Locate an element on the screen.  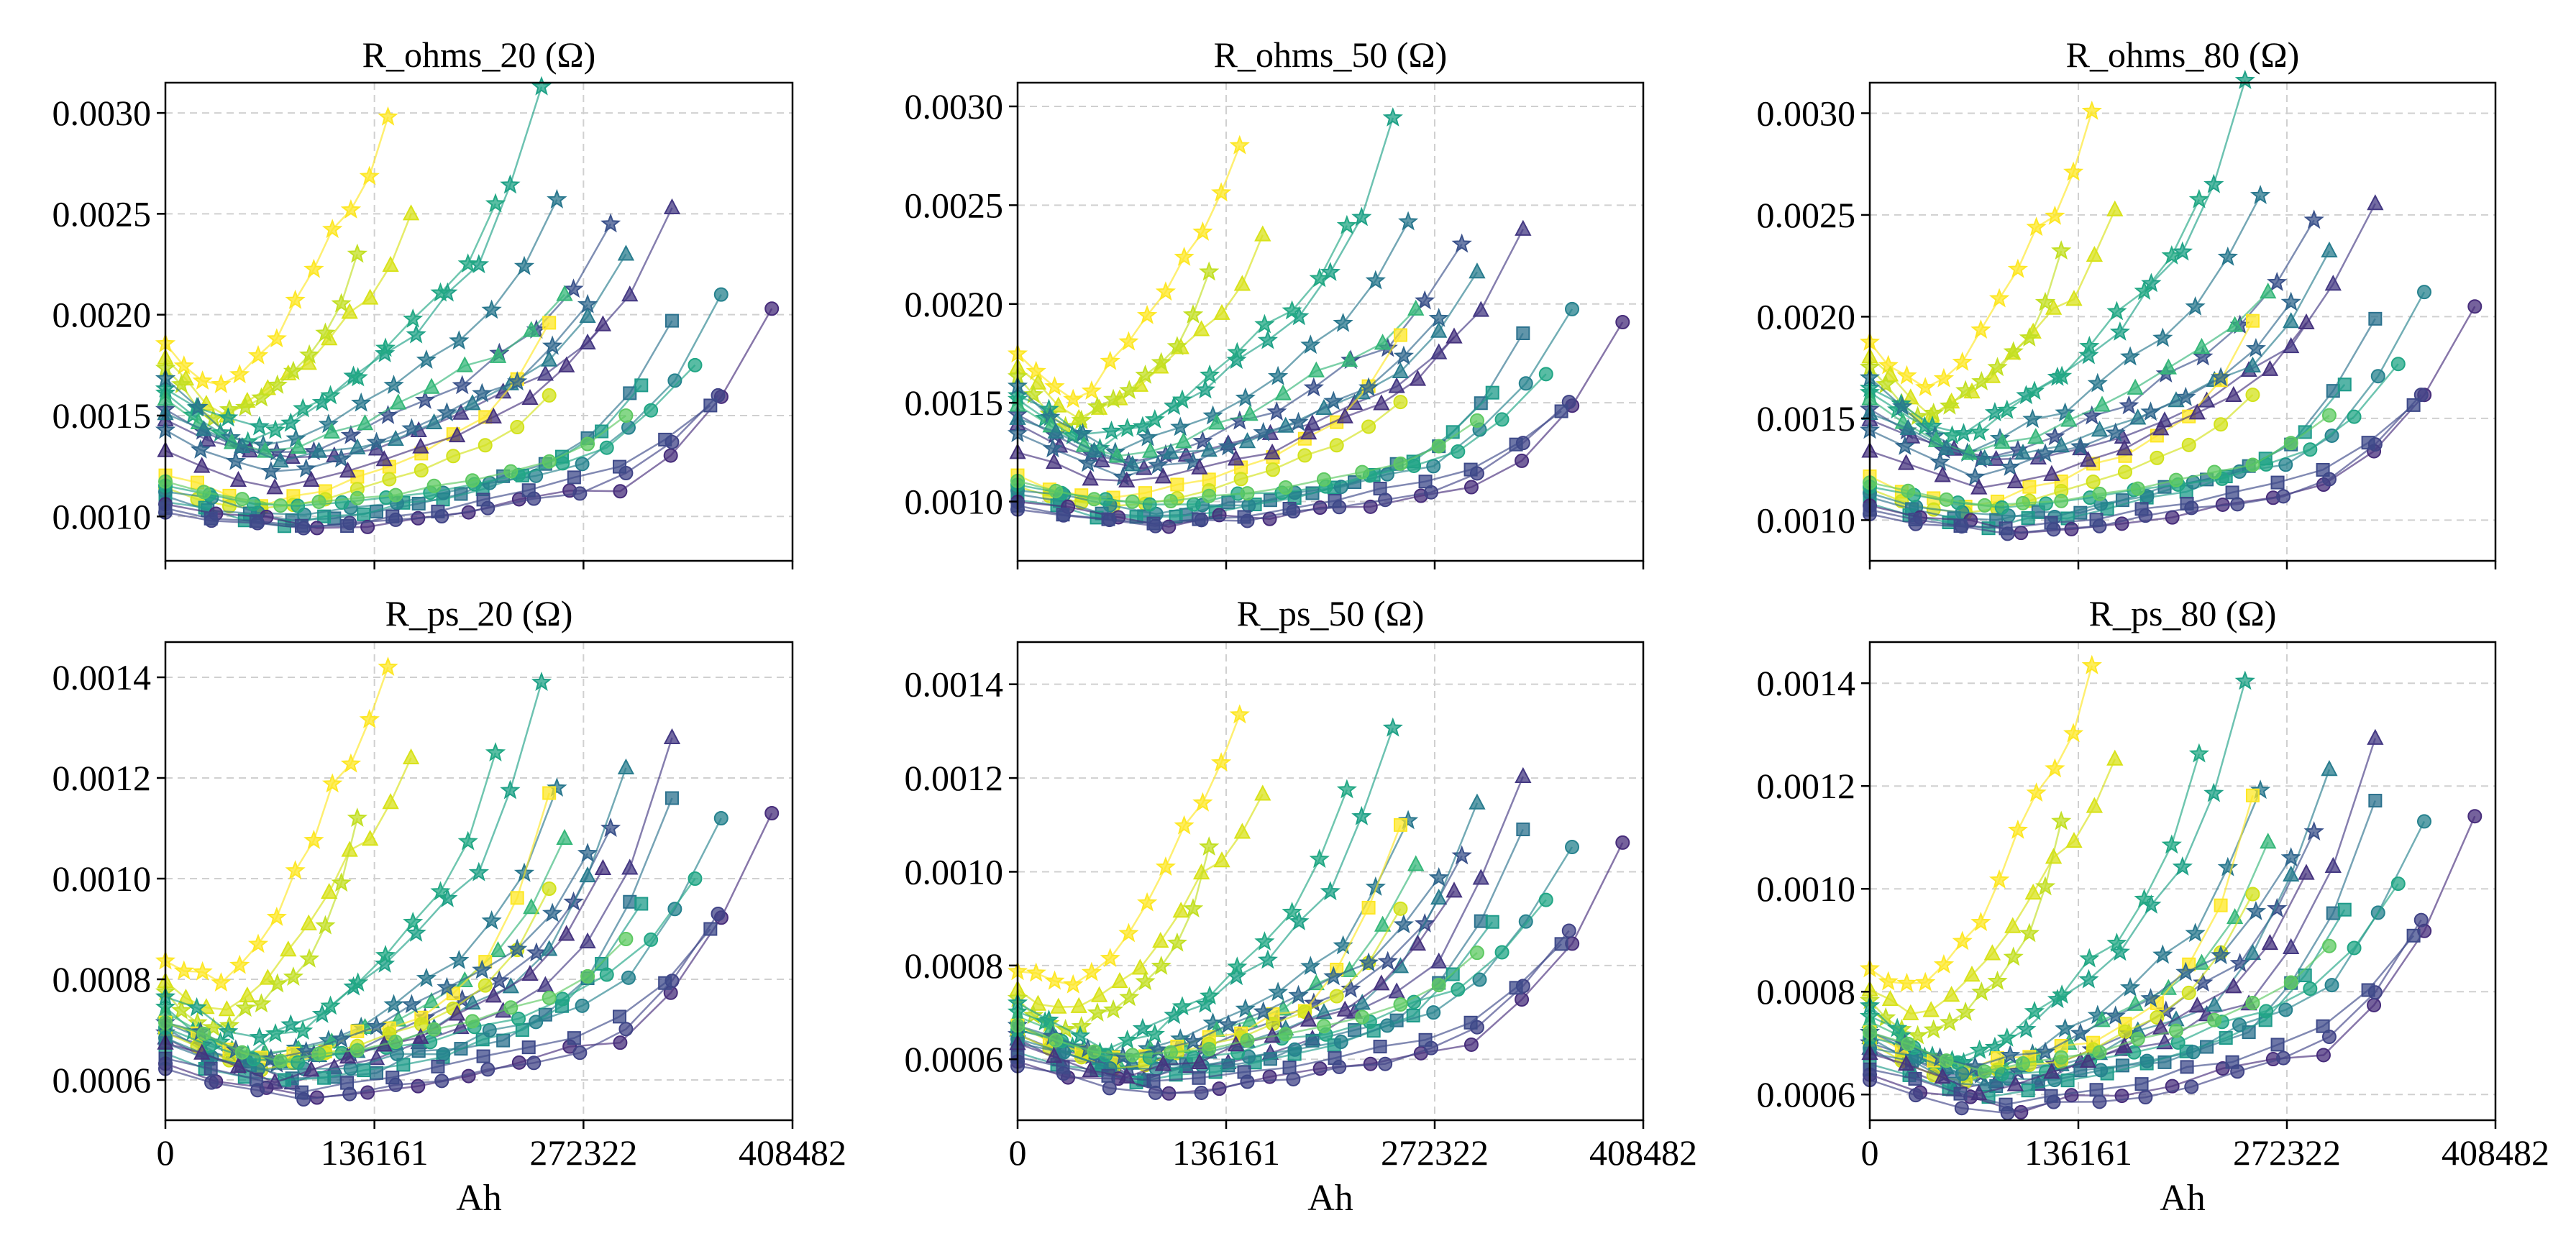
x-tick-label: 272322 is located at coordinates (583, 1152).